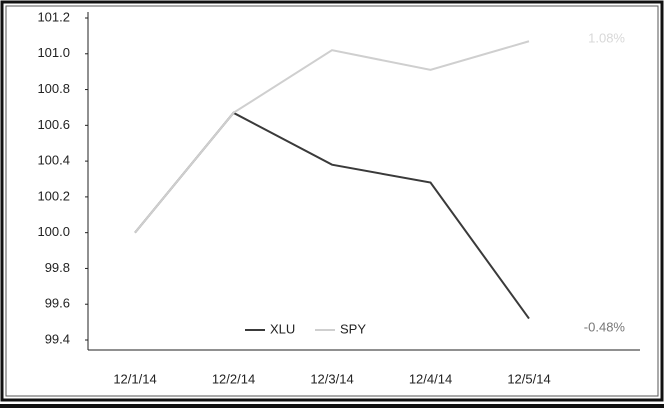 Image resolution: width=664 pixels, height=411 pixels. What do you see at coordinates (53, 231) in the screenshot?
I see `y-tick-label: 100.0` at bounding box center [53, 231].